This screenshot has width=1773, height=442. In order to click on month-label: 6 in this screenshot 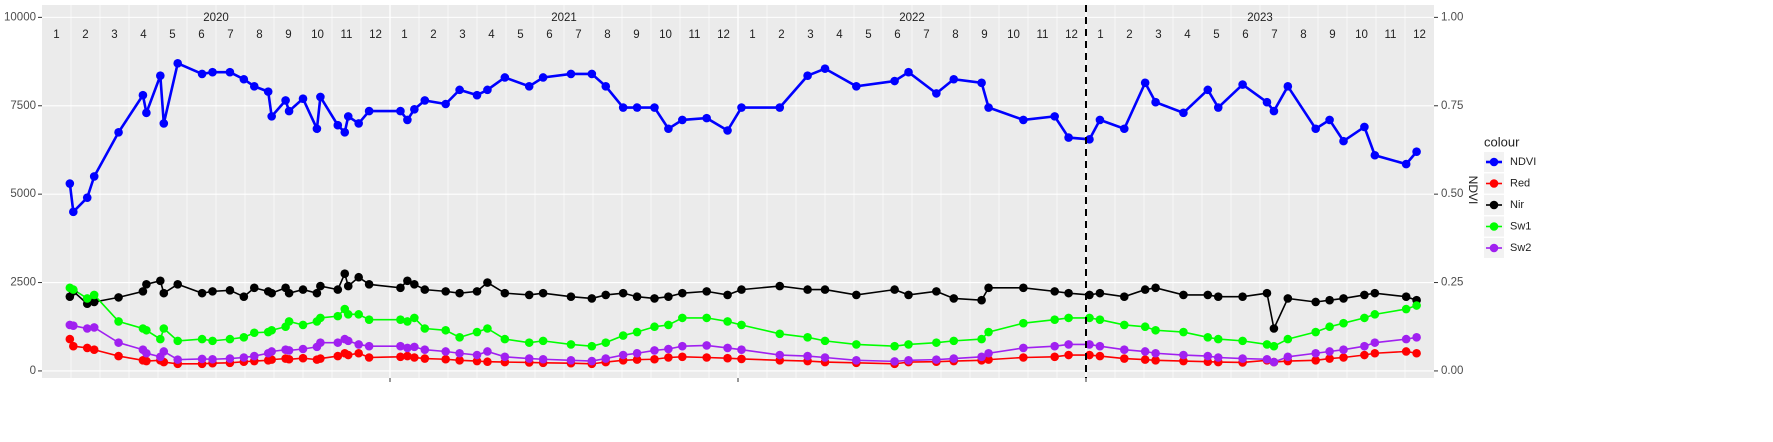, I will do `click(201, 35)`.